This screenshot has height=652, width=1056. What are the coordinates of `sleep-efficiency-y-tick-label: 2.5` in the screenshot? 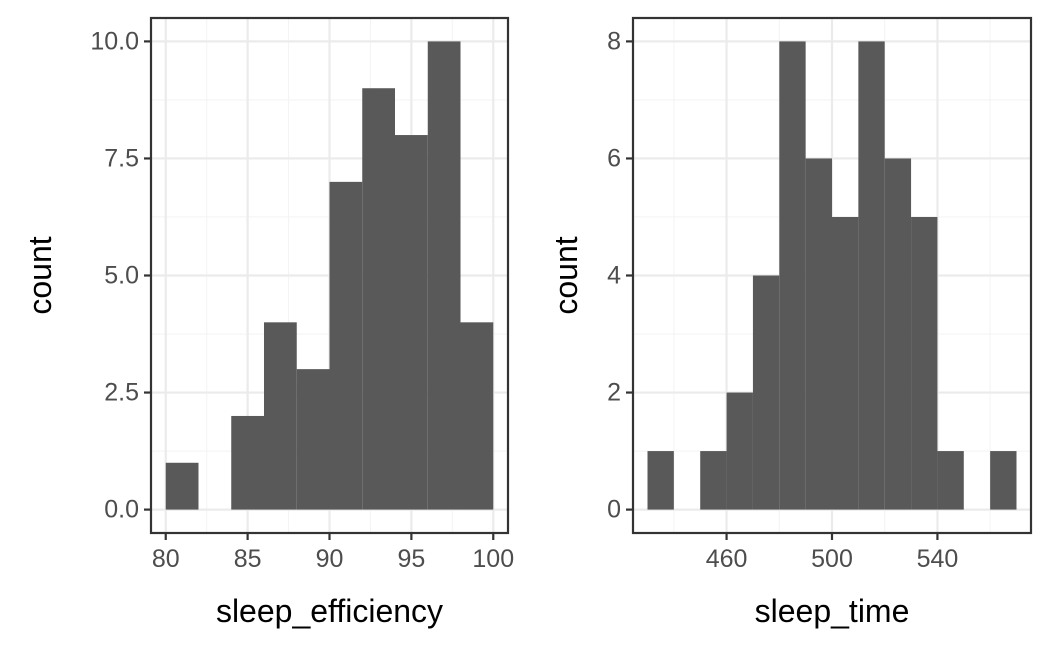 It's located at (121, 393).